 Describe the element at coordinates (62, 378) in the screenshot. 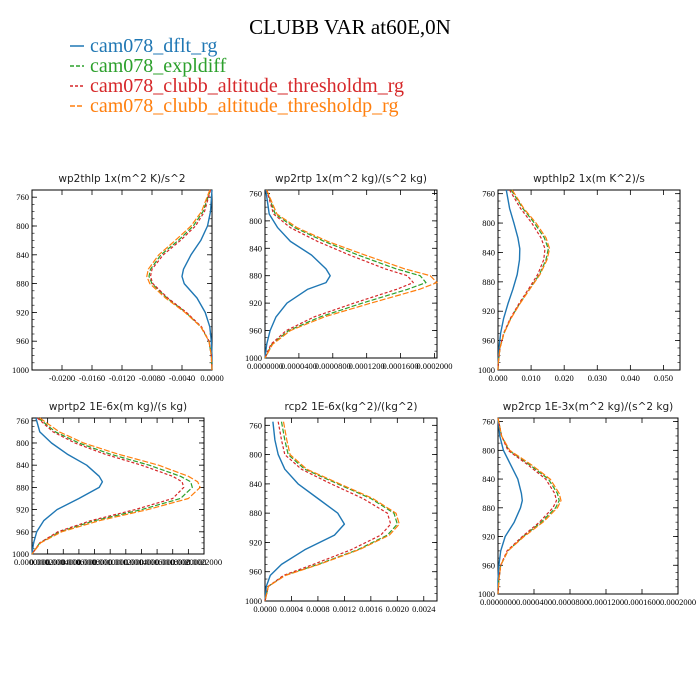

I see `x-tick-label: -0.0200` at that location.